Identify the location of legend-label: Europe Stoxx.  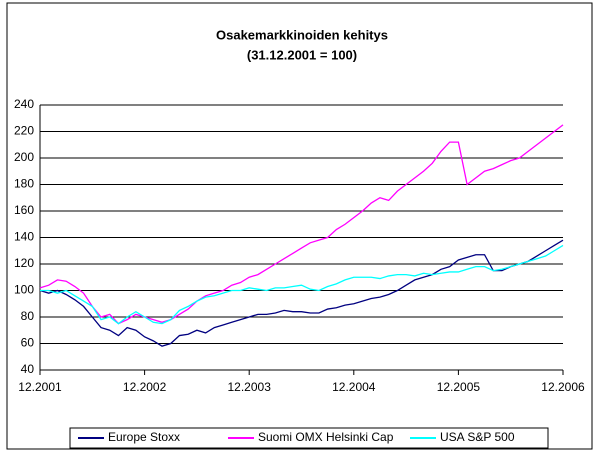
(144, 437).